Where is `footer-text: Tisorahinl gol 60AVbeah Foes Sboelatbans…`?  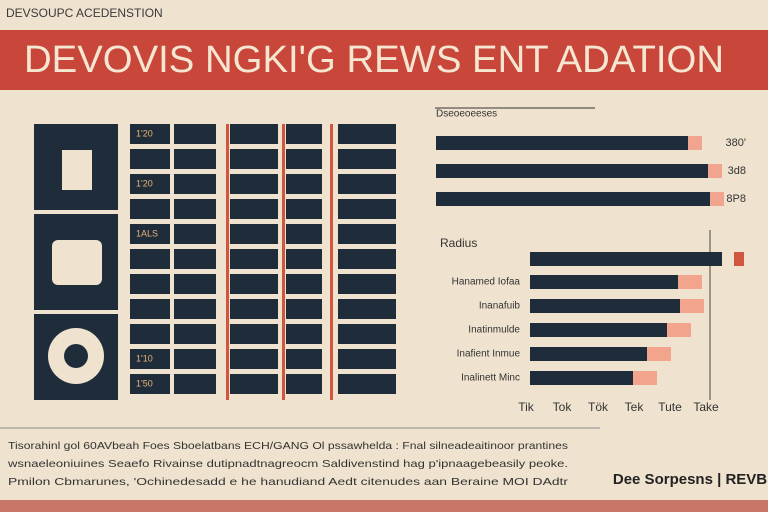
footer-text: Tisorahinl gol 60AVbeah Foes Sboelatbans… is located at coordinates (288, 446).